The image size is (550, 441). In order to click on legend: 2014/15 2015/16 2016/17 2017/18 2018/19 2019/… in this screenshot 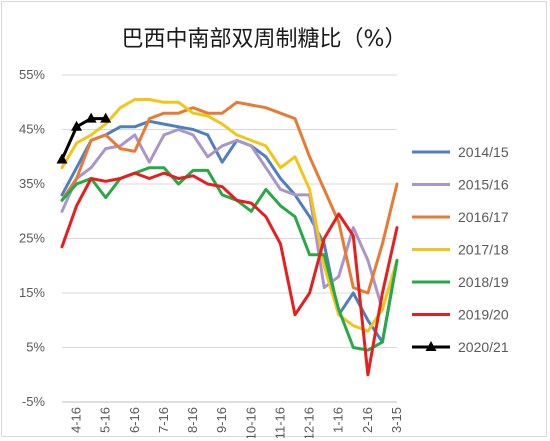, I will do `click(460, 249)`.